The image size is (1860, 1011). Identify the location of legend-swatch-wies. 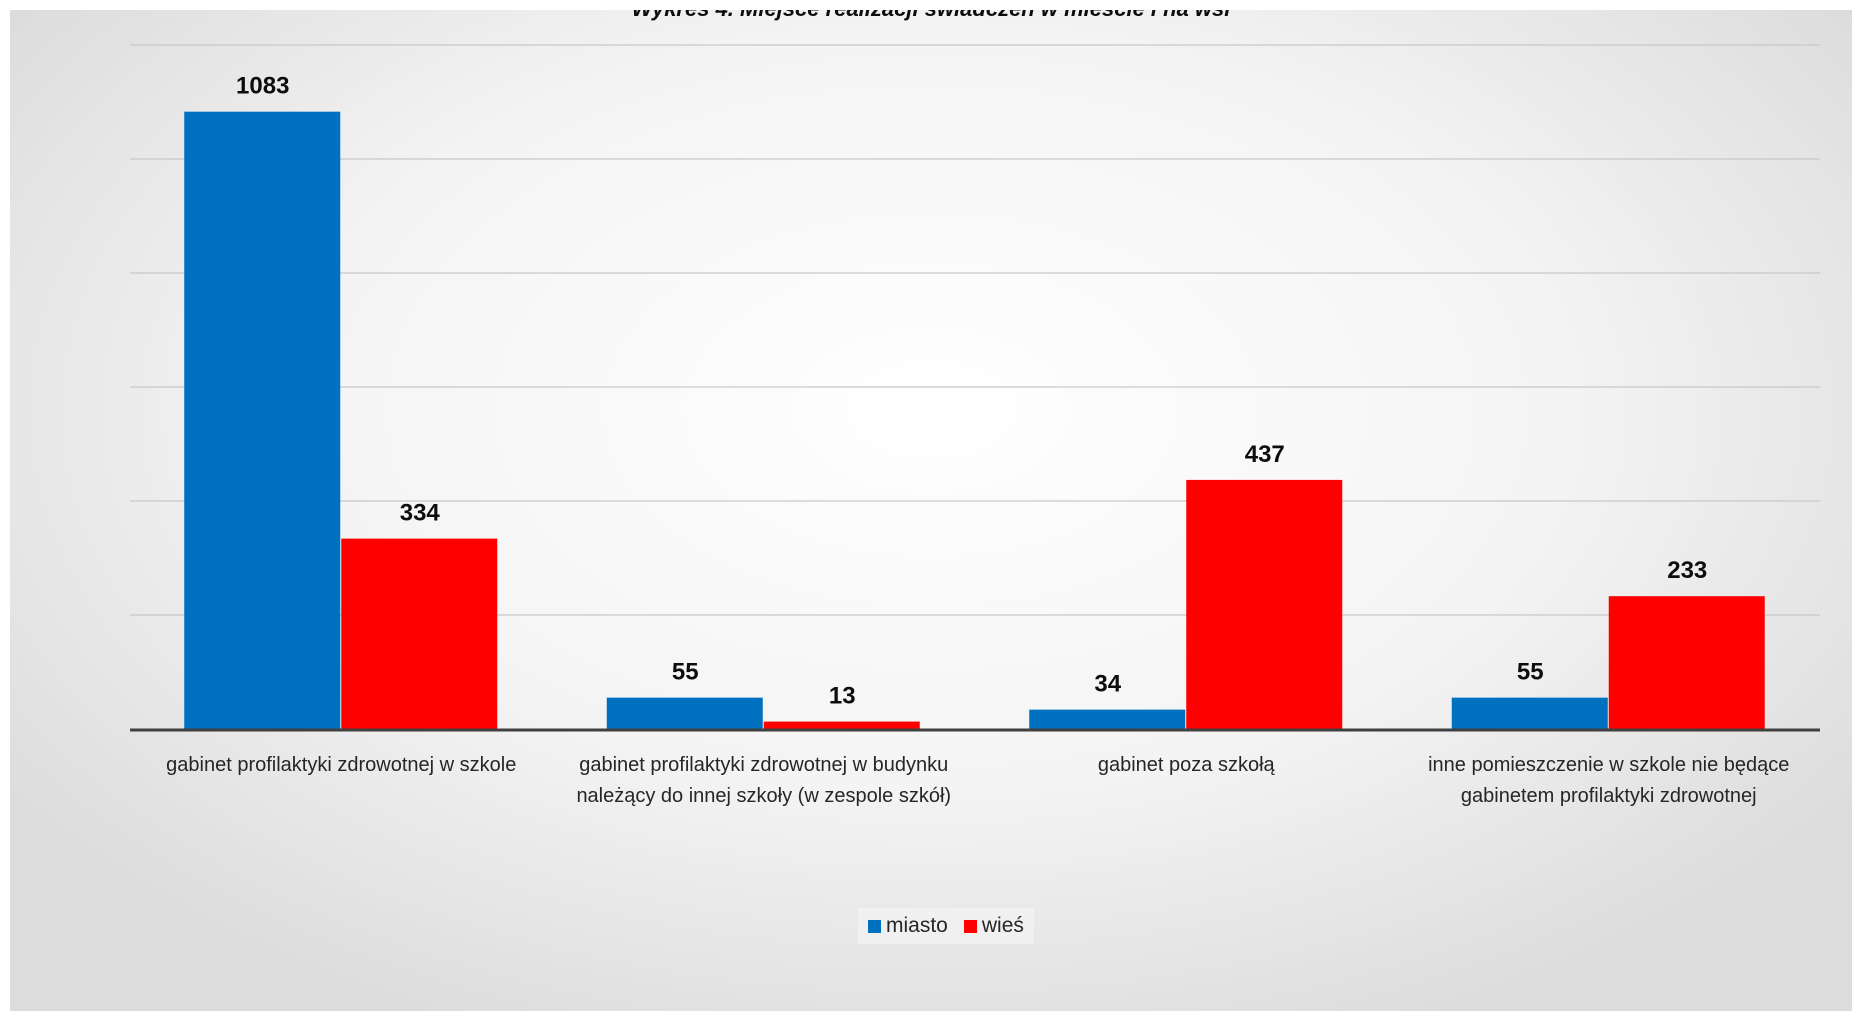
(970, 926).